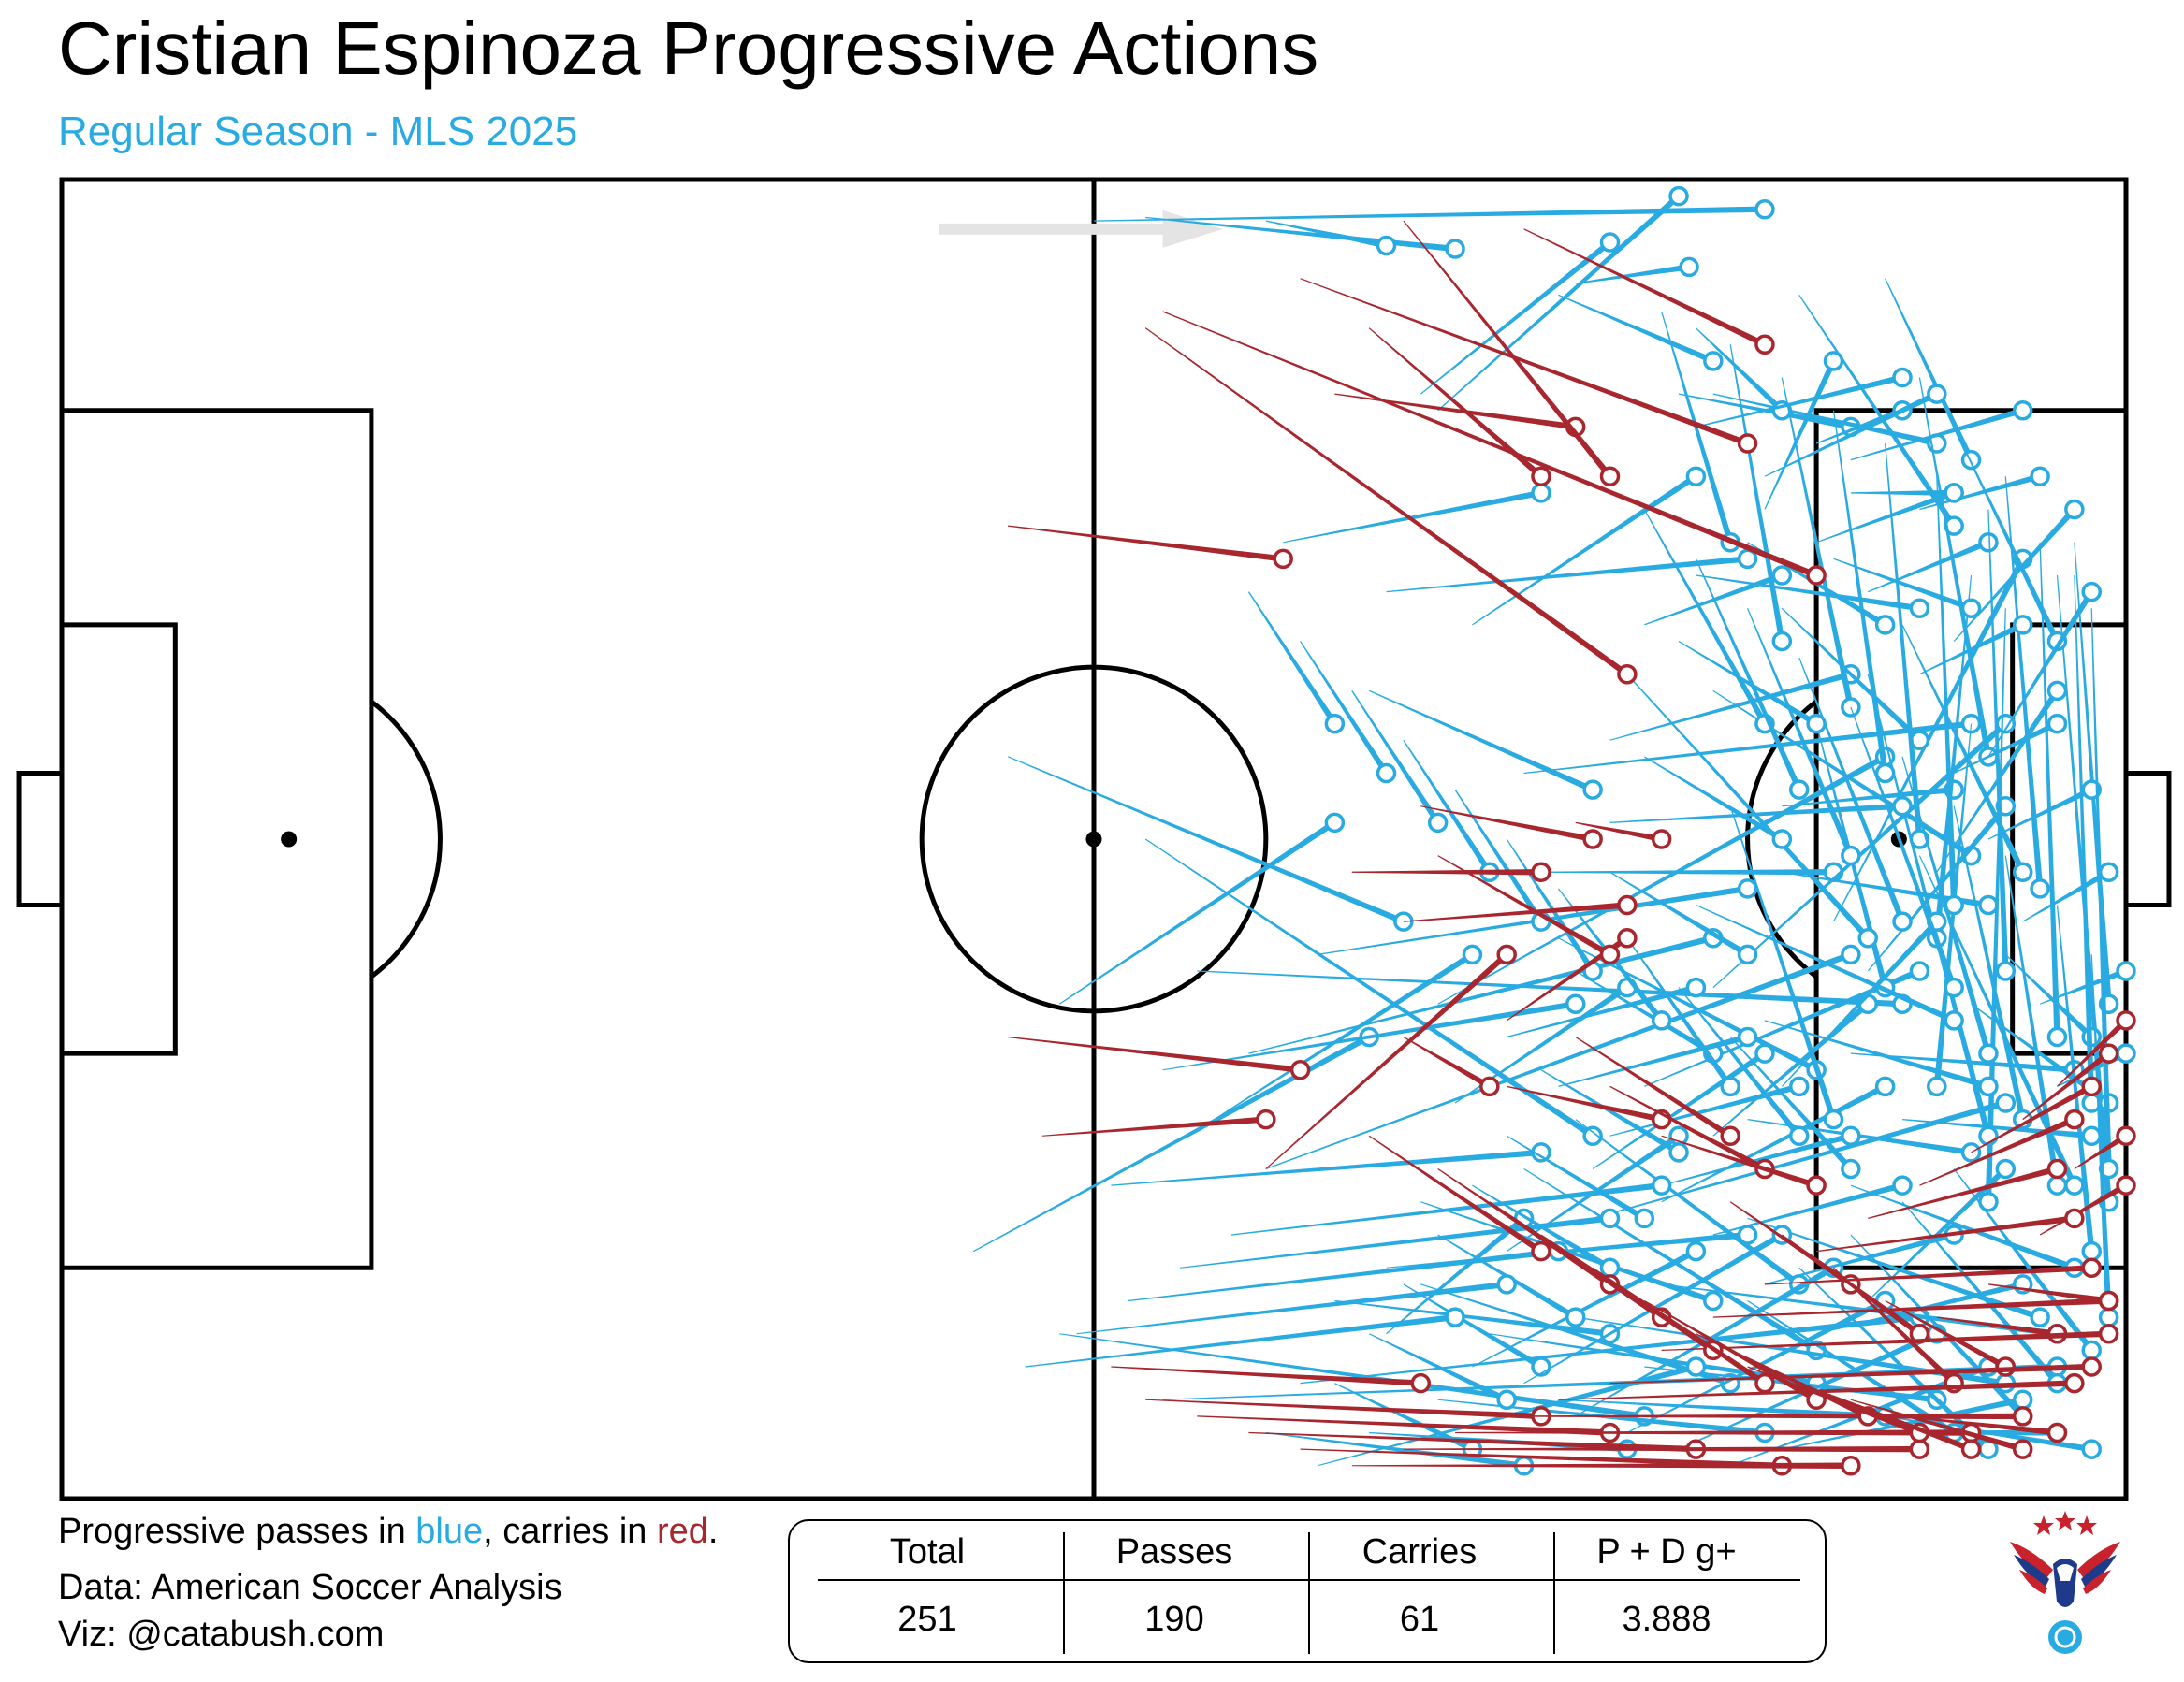 The width and height of the screenshot is (2184, 1682). What do you see at coordinates (449, 1531) in the screenshot?
I see `legend-blue-word: blue` at bounding box center [449, 1531].